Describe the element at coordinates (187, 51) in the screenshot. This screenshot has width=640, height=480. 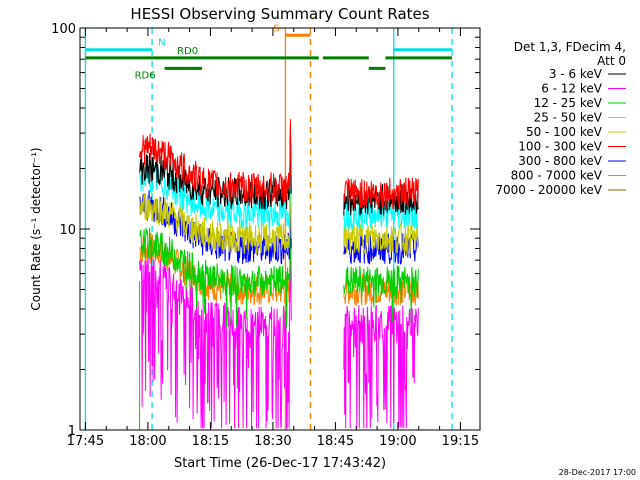
I see `flag-label: RD0` at that location.